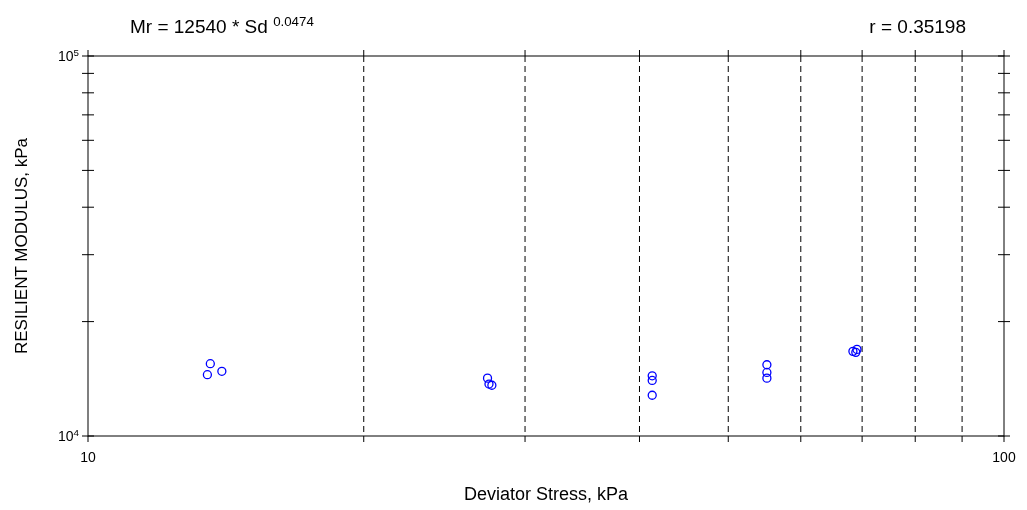 The image size is (1027, 510). Describe the element at coordinates (546, 494) in the screenshot. I see `x-axis-title: Deviator Stress, kPa` at that location.